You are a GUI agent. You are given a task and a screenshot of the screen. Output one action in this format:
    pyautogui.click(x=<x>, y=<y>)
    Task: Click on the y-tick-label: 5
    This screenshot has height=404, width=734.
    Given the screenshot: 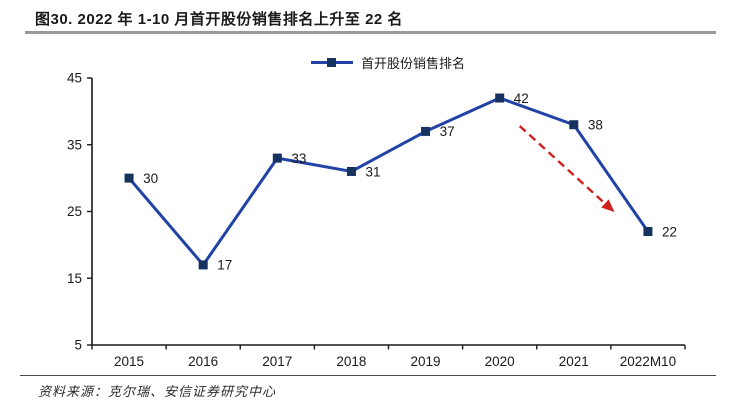 What is the action you would take?
    pyautogui.click(x=78, y=345)
    